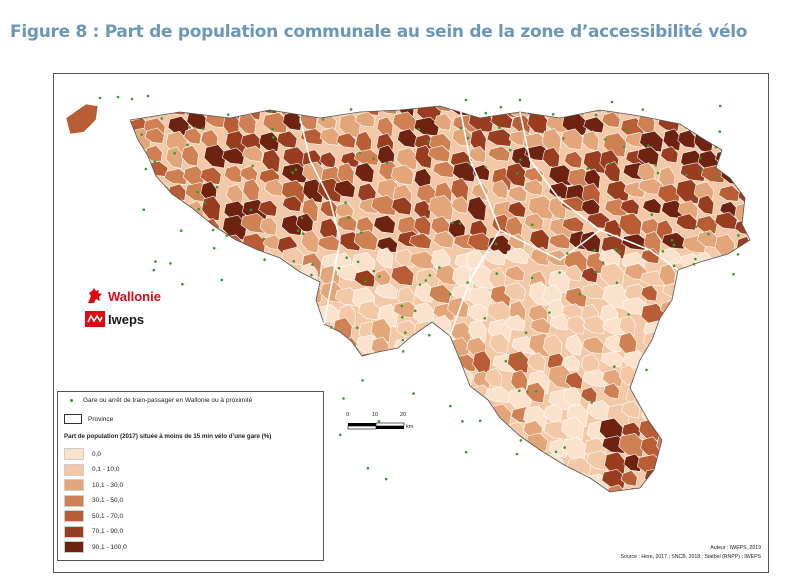 Image resolution: width=785 pixels, height=581 pixels. What do you see at coordinates (108, 485) in the screenshot?
I see `legend-class-label: 10,1 - 30,0` at bounding box center [108, 485].